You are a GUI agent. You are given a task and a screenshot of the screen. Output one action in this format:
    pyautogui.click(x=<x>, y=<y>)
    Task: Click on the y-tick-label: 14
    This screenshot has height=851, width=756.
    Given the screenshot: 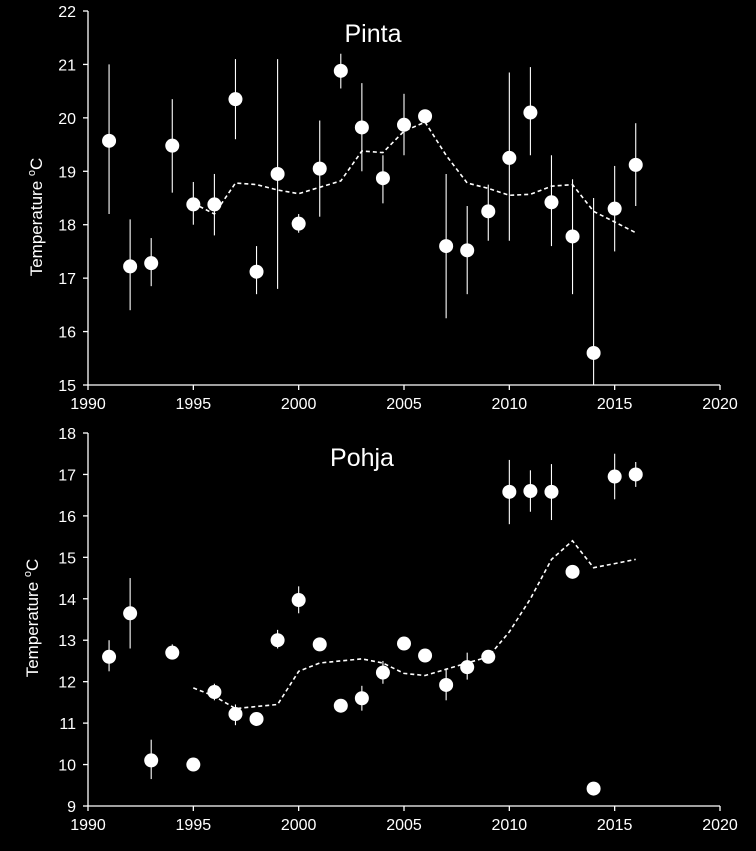 What is the action you would take?
    pyautogui.click(x=67, y=600)
    